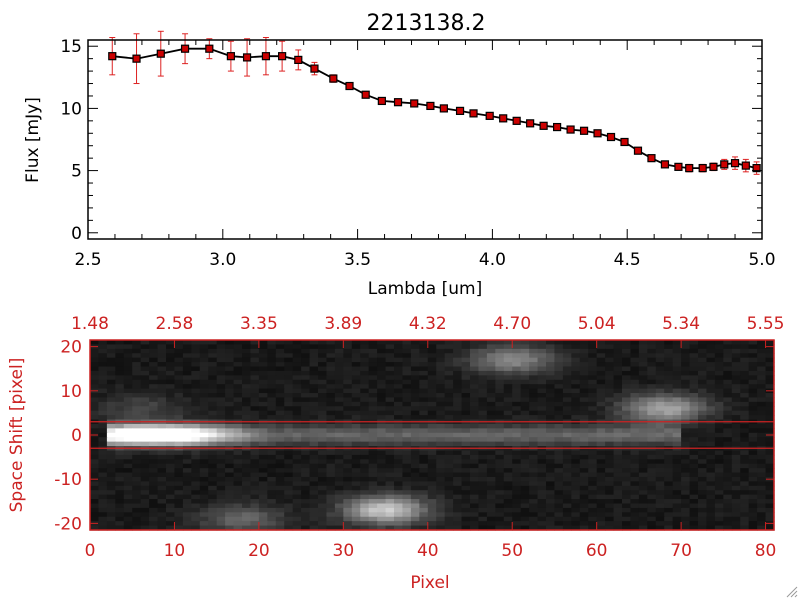  I want to click on resize-grip-icon, so click(791, 591).